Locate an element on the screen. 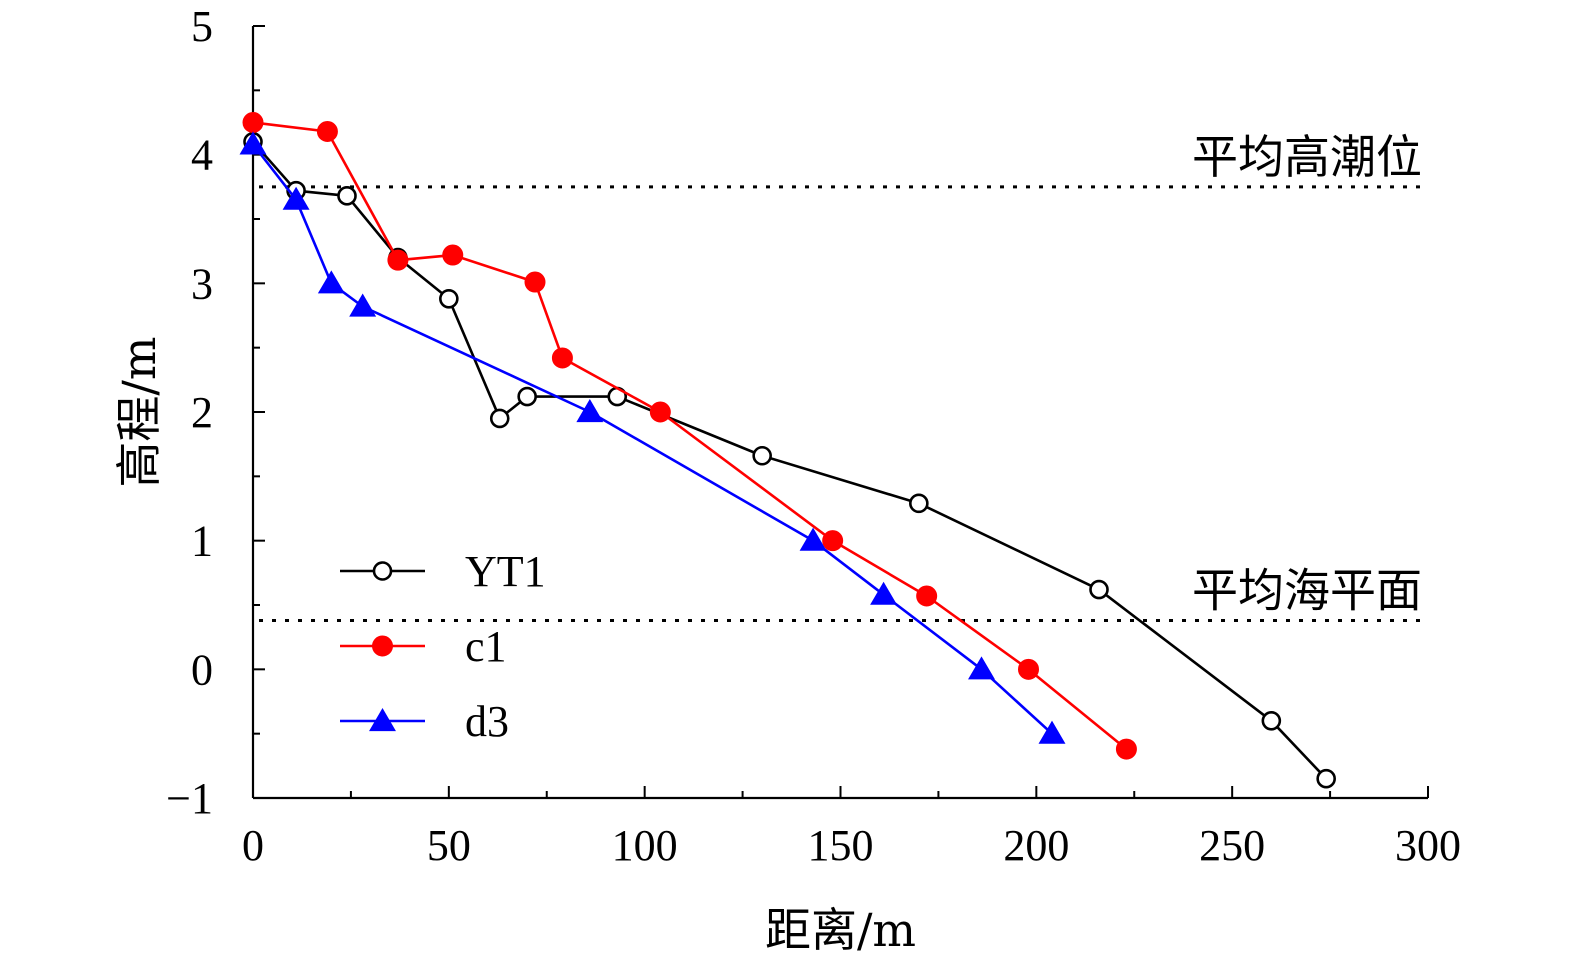 The width and height of the screenshot is (1575, 963). legend: YT1 c1 d3 is located at coordinates (443, 646).